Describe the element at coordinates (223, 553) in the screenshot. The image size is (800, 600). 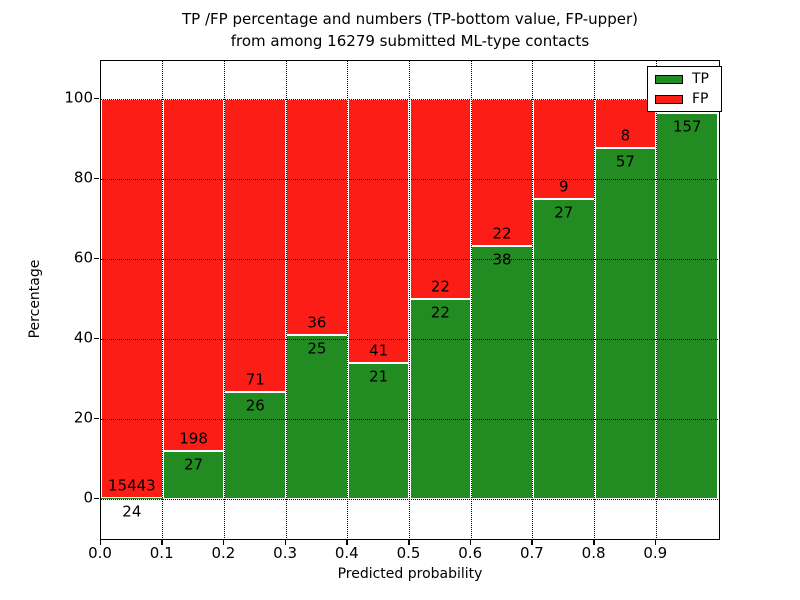
I see `x-tick-label: 0.2` at that location.